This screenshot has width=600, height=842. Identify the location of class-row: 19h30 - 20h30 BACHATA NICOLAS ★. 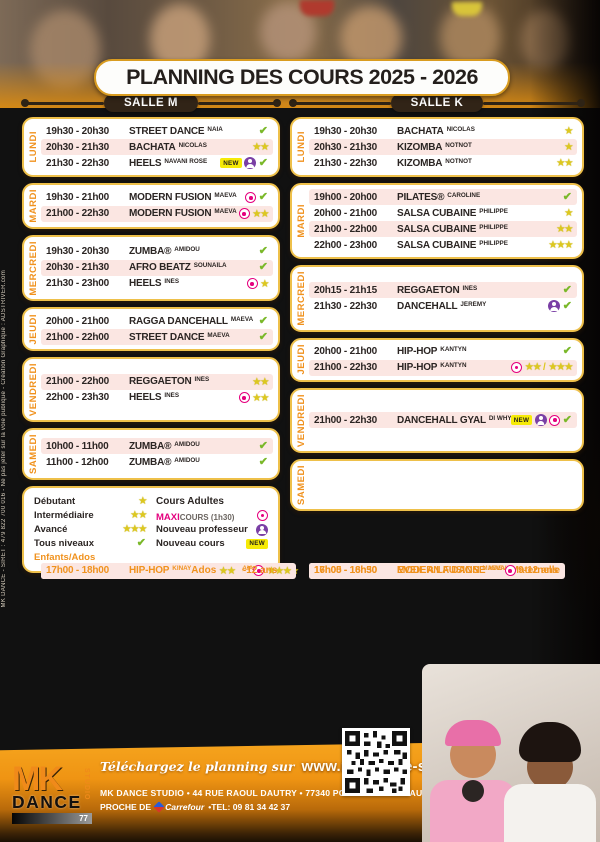
(443, 131).